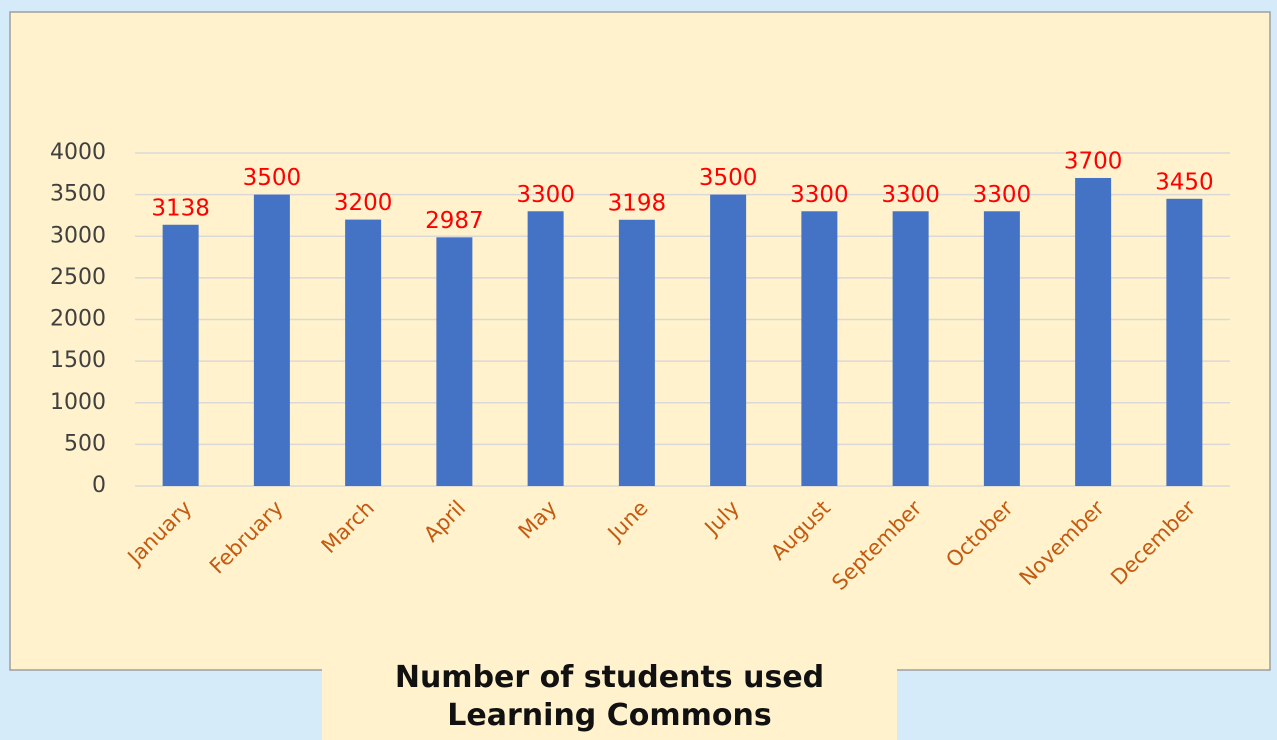 The height and width of the screenshot is (740, 1277). Describe the element at coordinates (78, 277) in the screenshot. I see `y-tick-label: 2500` at that location.